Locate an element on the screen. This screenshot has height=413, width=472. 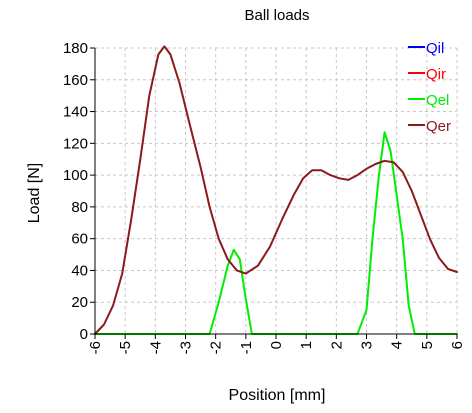
x-tick-label: -1 is located at coordinates (246, 347).